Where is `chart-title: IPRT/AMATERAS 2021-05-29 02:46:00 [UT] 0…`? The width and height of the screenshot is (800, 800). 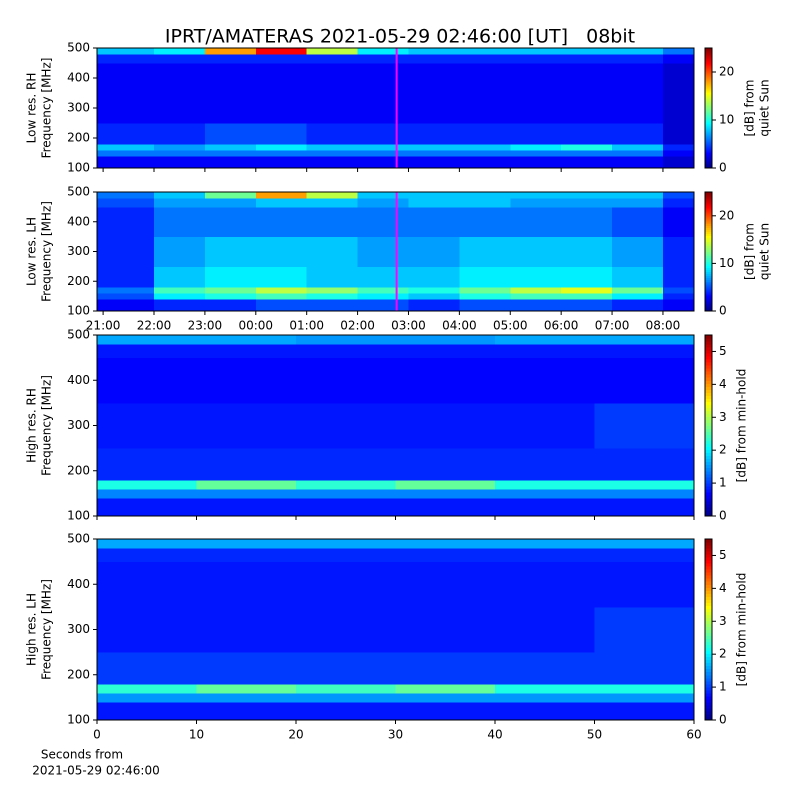 chart-title: IPRT/AMATERAS 2021-05-29 02:46:00 [UT] 0… is located at coordinates (400, 37).